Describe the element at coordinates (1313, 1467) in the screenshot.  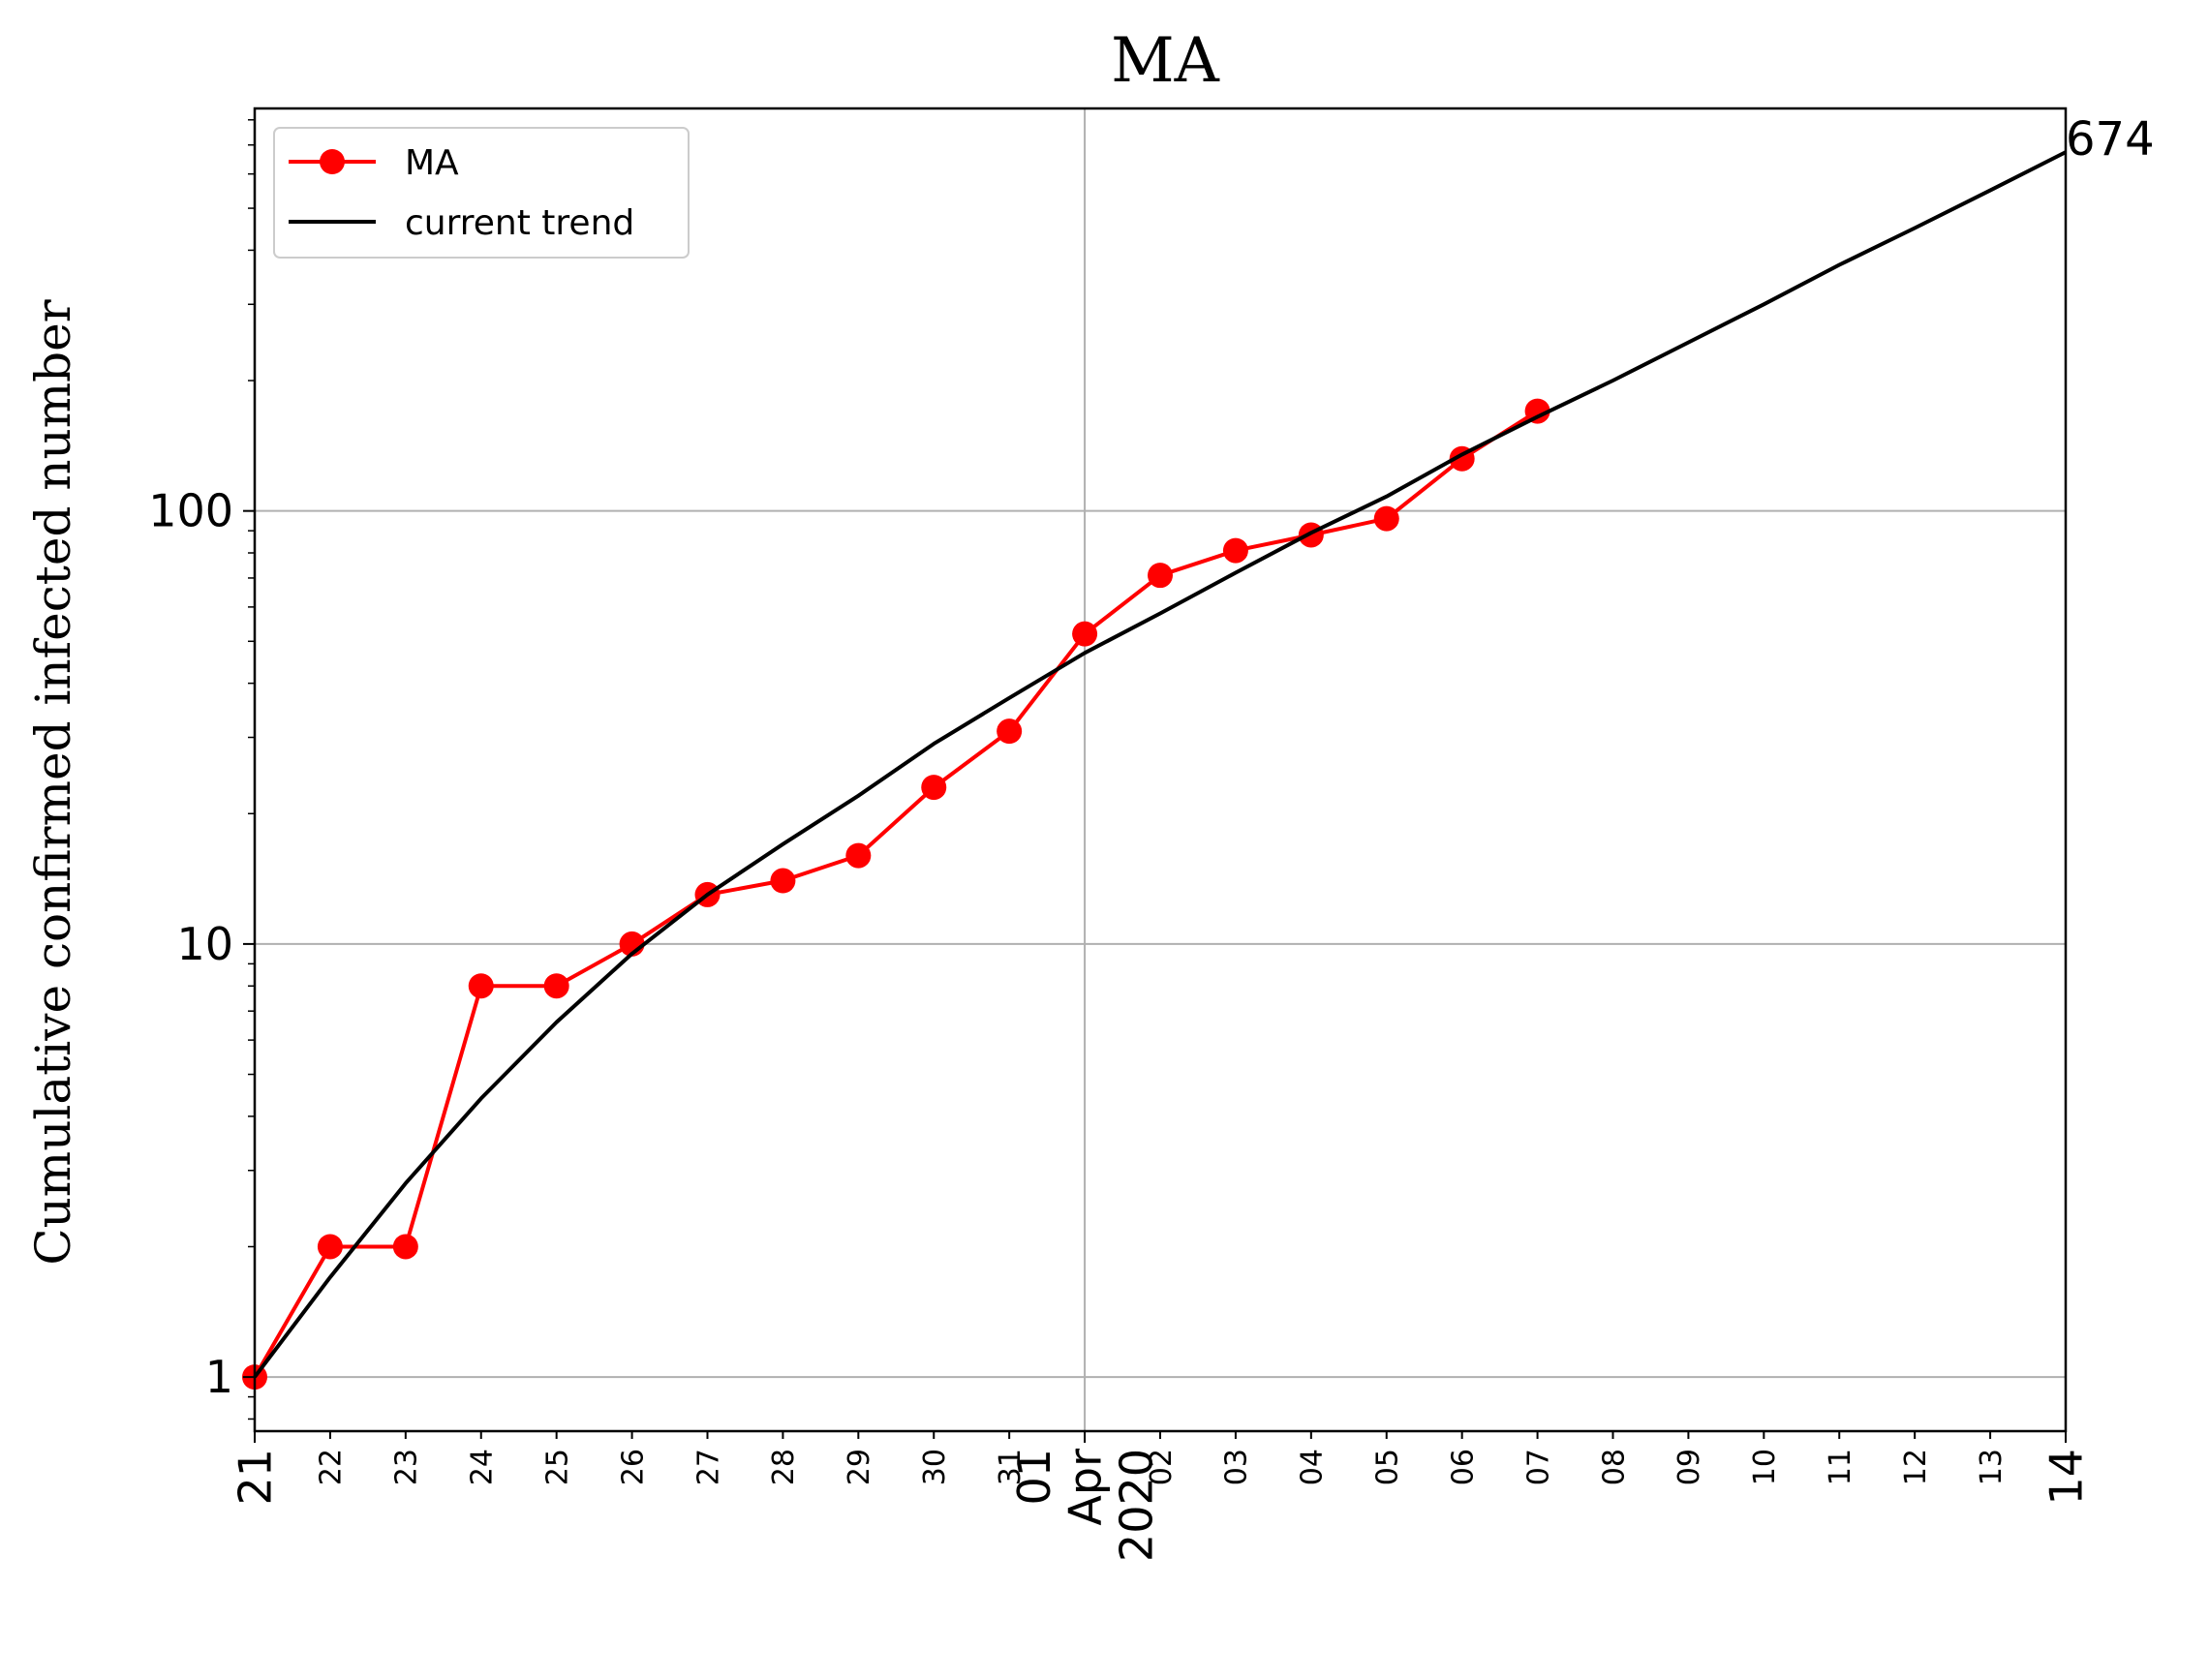
I see `x-tick-label: 04` at that location.